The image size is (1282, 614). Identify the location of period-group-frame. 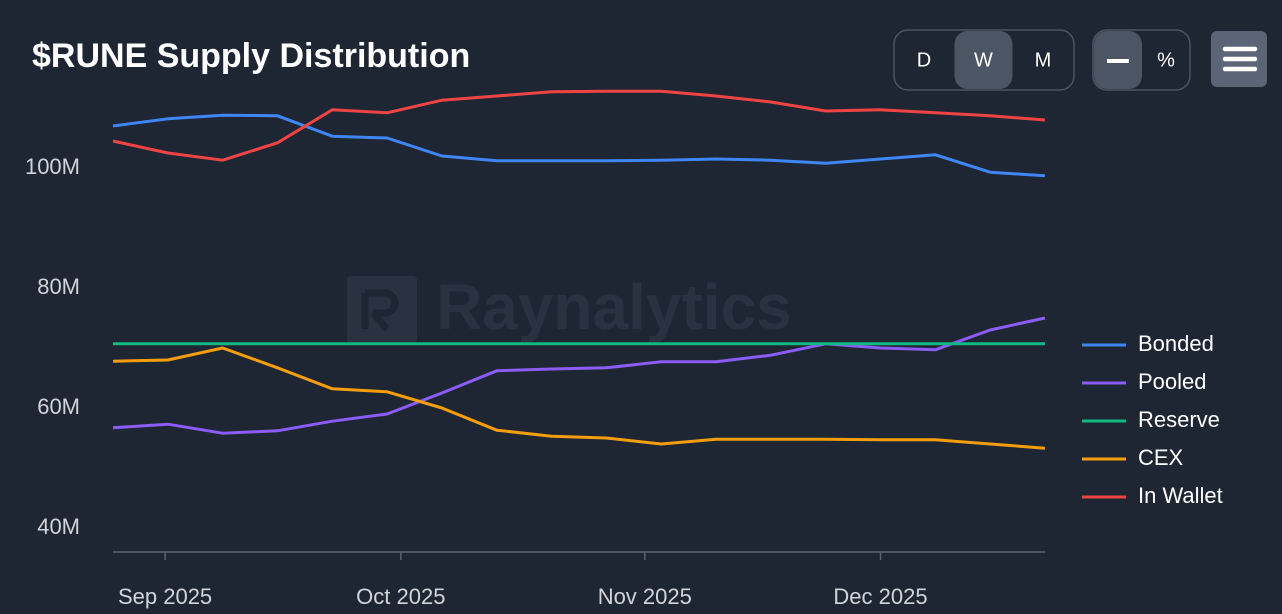
(984, 60).